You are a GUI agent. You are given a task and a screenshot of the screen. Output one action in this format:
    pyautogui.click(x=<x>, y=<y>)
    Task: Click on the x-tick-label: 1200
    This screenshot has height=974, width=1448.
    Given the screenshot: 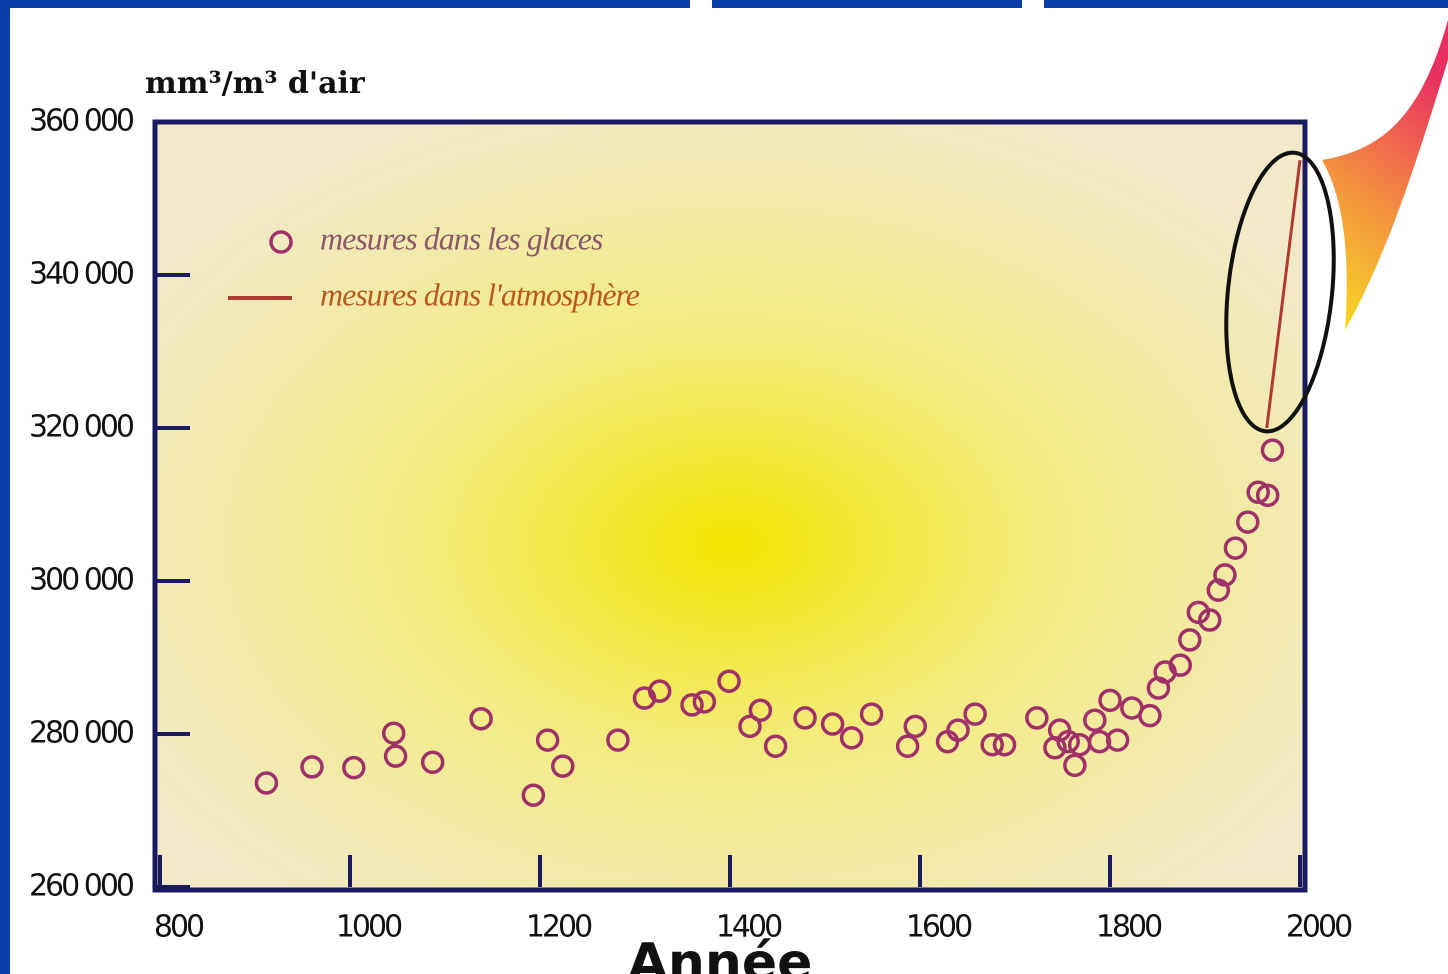 What is the action you would take?
    pyautogui.click(x=559, y=927)
    